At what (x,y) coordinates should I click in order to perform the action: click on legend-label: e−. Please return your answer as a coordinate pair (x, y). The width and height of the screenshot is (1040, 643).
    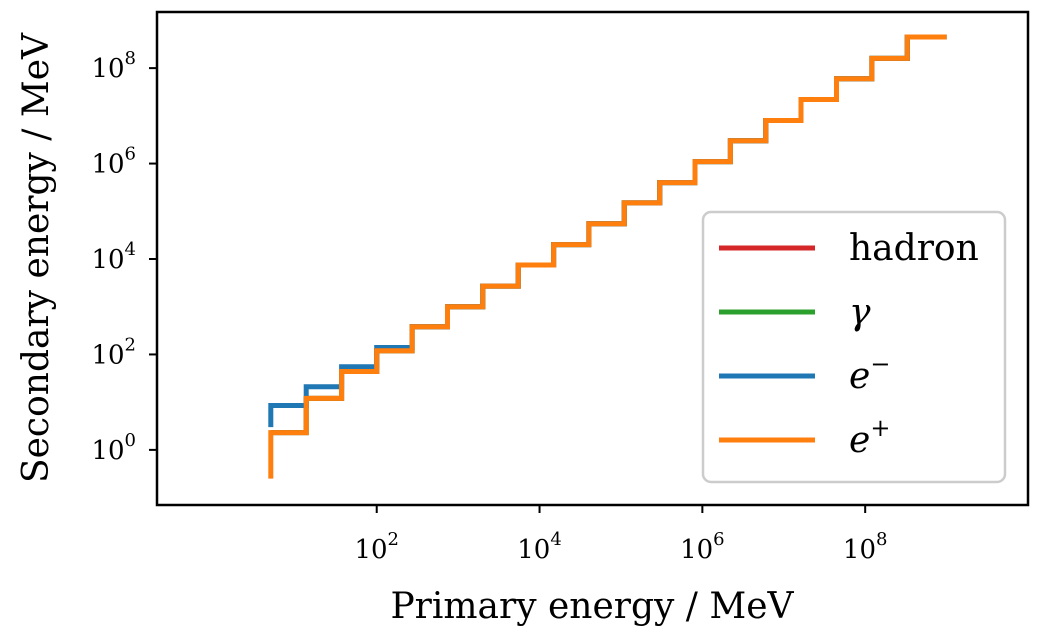
    Looking at the image, I should click on (869, 373).